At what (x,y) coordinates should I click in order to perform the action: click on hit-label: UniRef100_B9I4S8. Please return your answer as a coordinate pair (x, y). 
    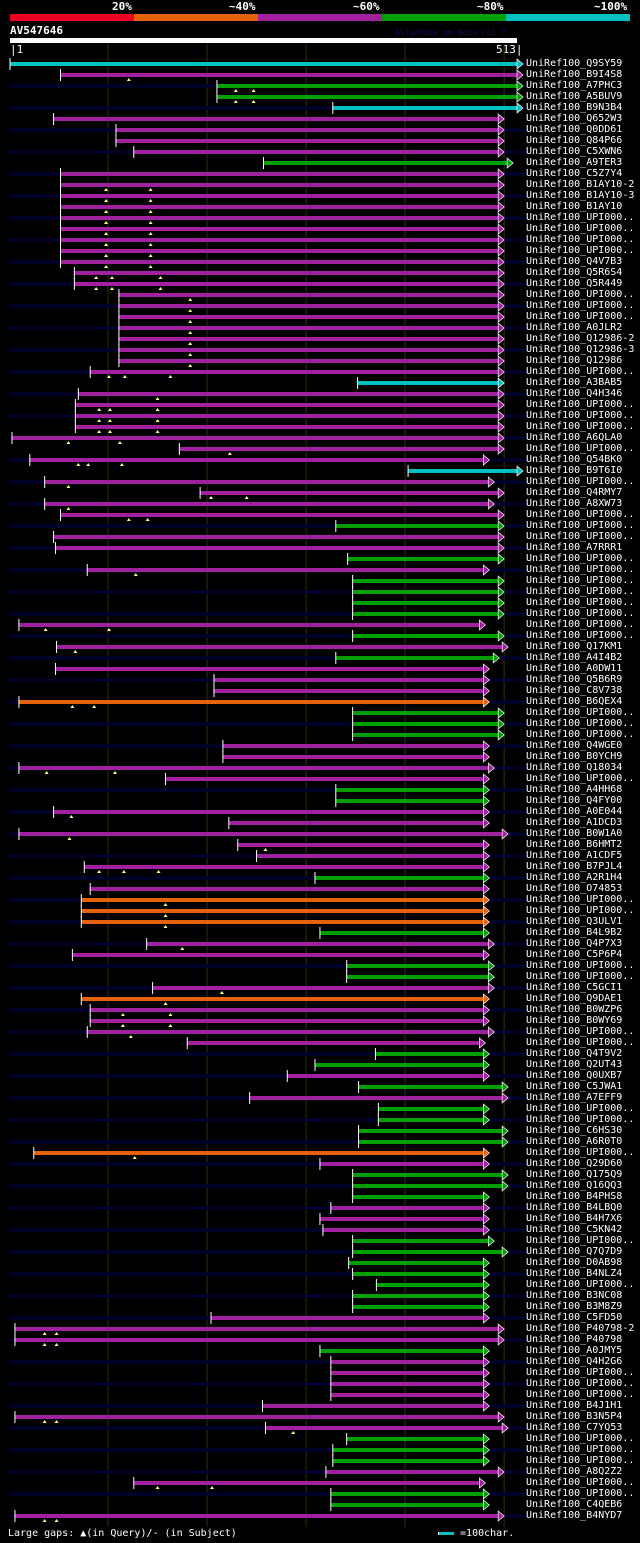
    Looking at the image, I should click on (574, 74).